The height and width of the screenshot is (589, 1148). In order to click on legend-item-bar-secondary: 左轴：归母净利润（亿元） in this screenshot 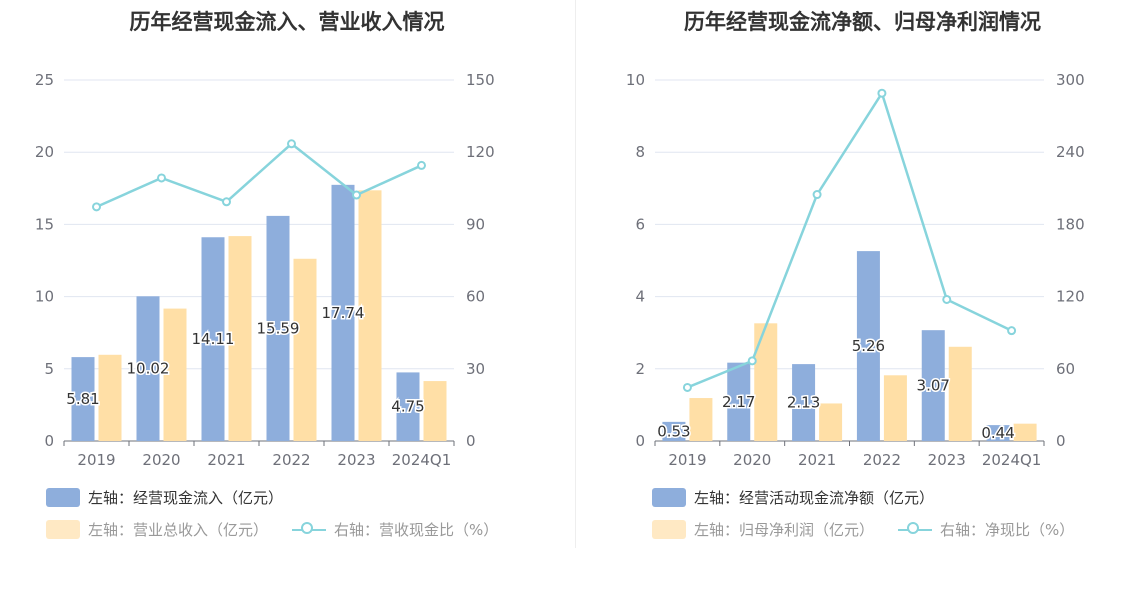, I will do `click(763, 529)`.